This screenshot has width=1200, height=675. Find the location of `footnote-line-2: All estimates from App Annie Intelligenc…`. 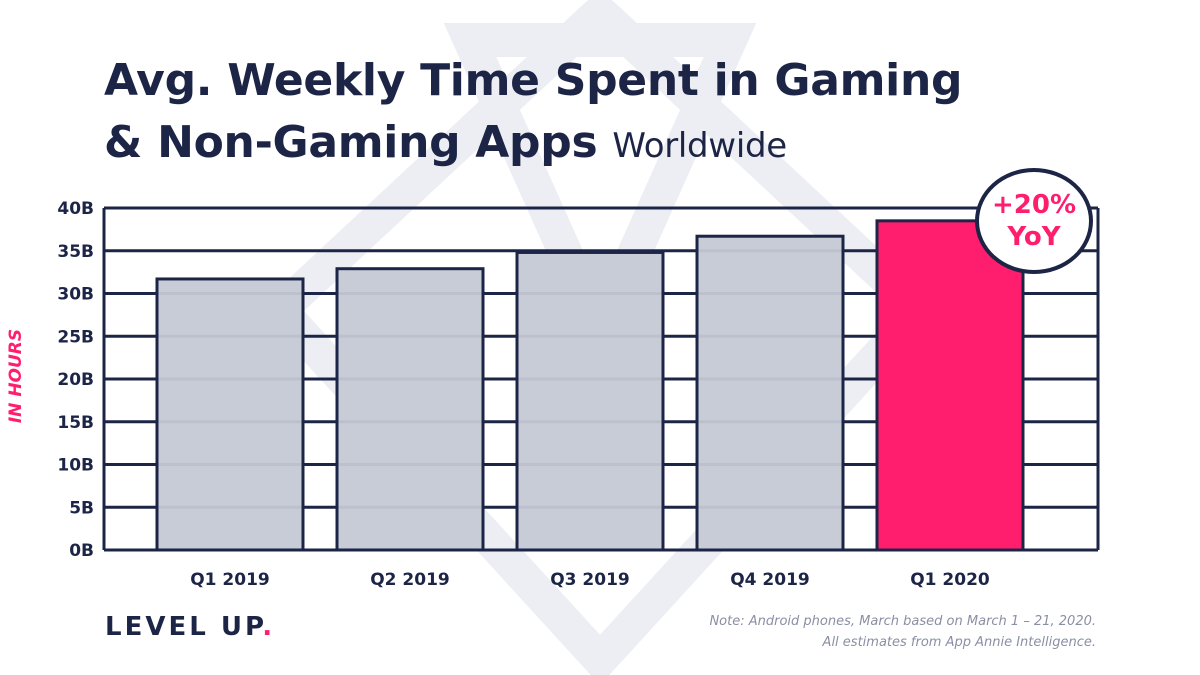

footnote-line-2: All estimates from App Annie Intelligenc… is located at coordinates (959, 642).